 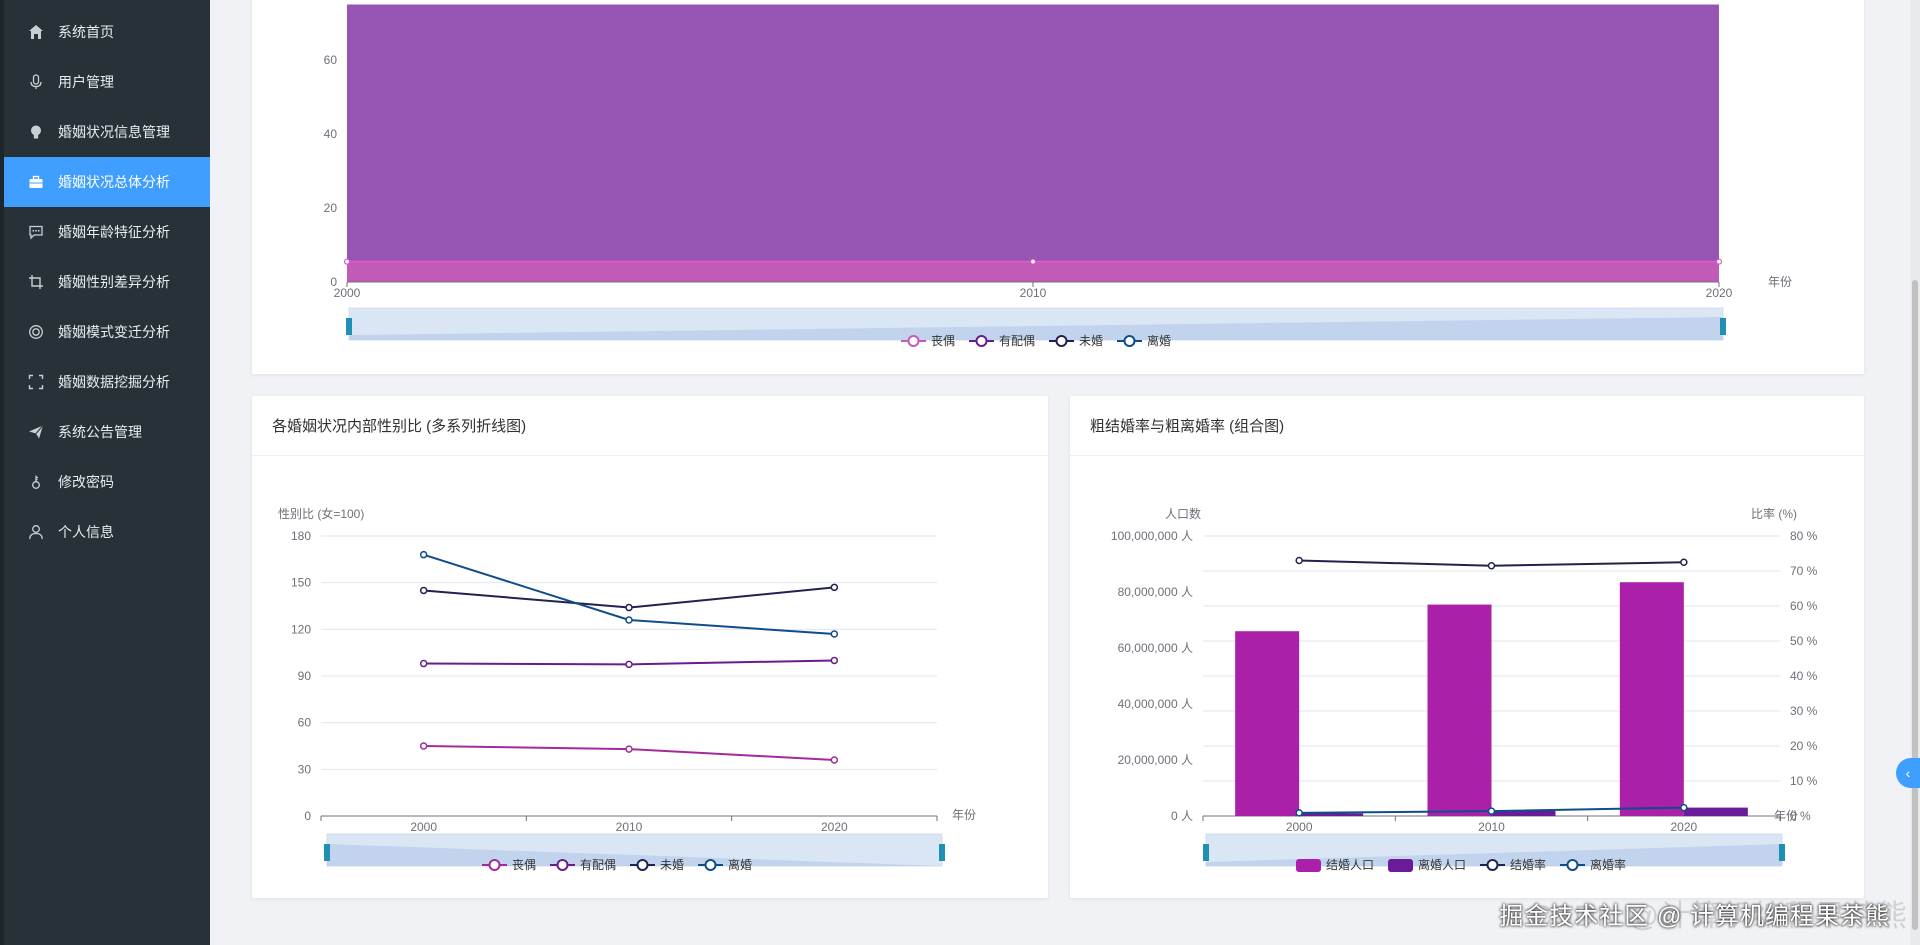 What do you see at coordinates (36, 382) in the screenshot?
I see `fullscreen-icon` at bounding box center [36, 382].